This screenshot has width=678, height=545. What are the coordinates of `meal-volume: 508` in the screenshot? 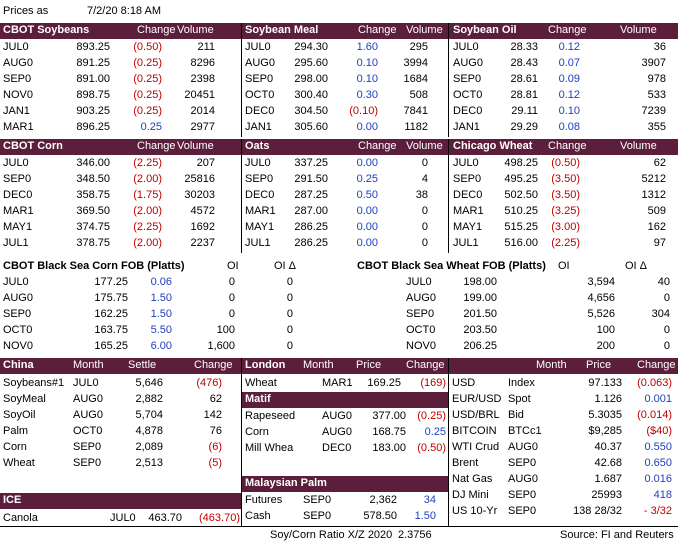 It's located at (418, 95).